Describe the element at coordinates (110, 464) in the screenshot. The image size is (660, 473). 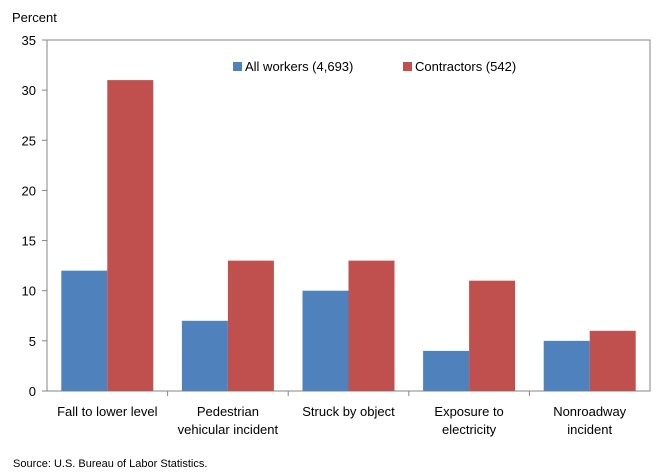
I see `source-note: Source: U.S. Bureau of Labor Statistics.` at that location.